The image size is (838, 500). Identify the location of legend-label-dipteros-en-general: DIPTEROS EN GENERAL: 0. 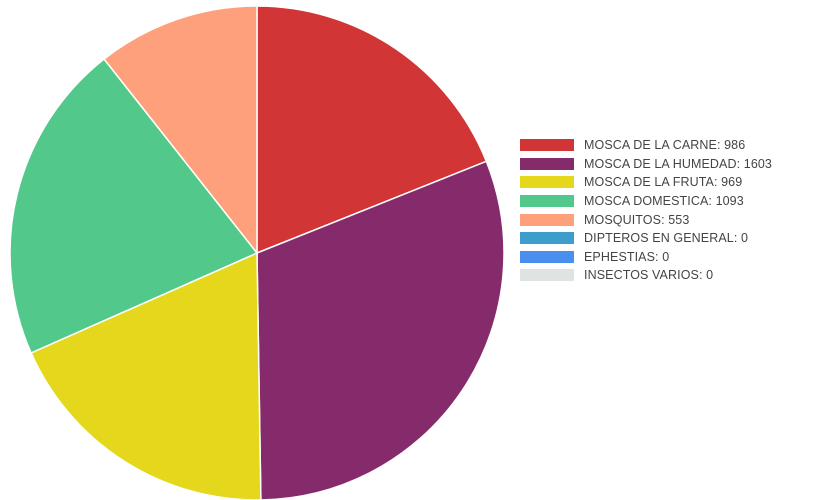
(666, 238).